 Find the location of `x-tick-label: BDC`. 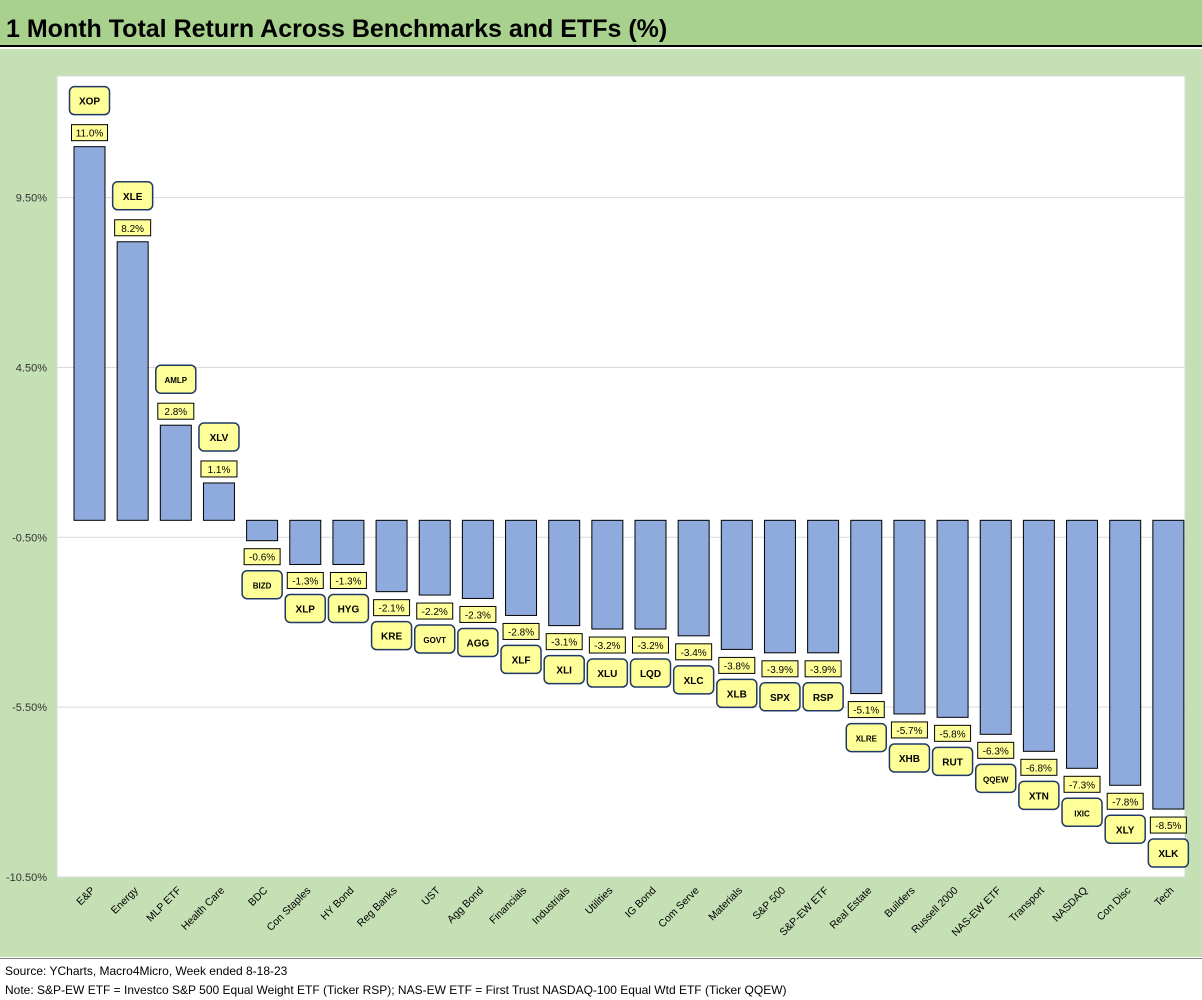

x-tick-label: BDC is located at coordinates (258, 896).